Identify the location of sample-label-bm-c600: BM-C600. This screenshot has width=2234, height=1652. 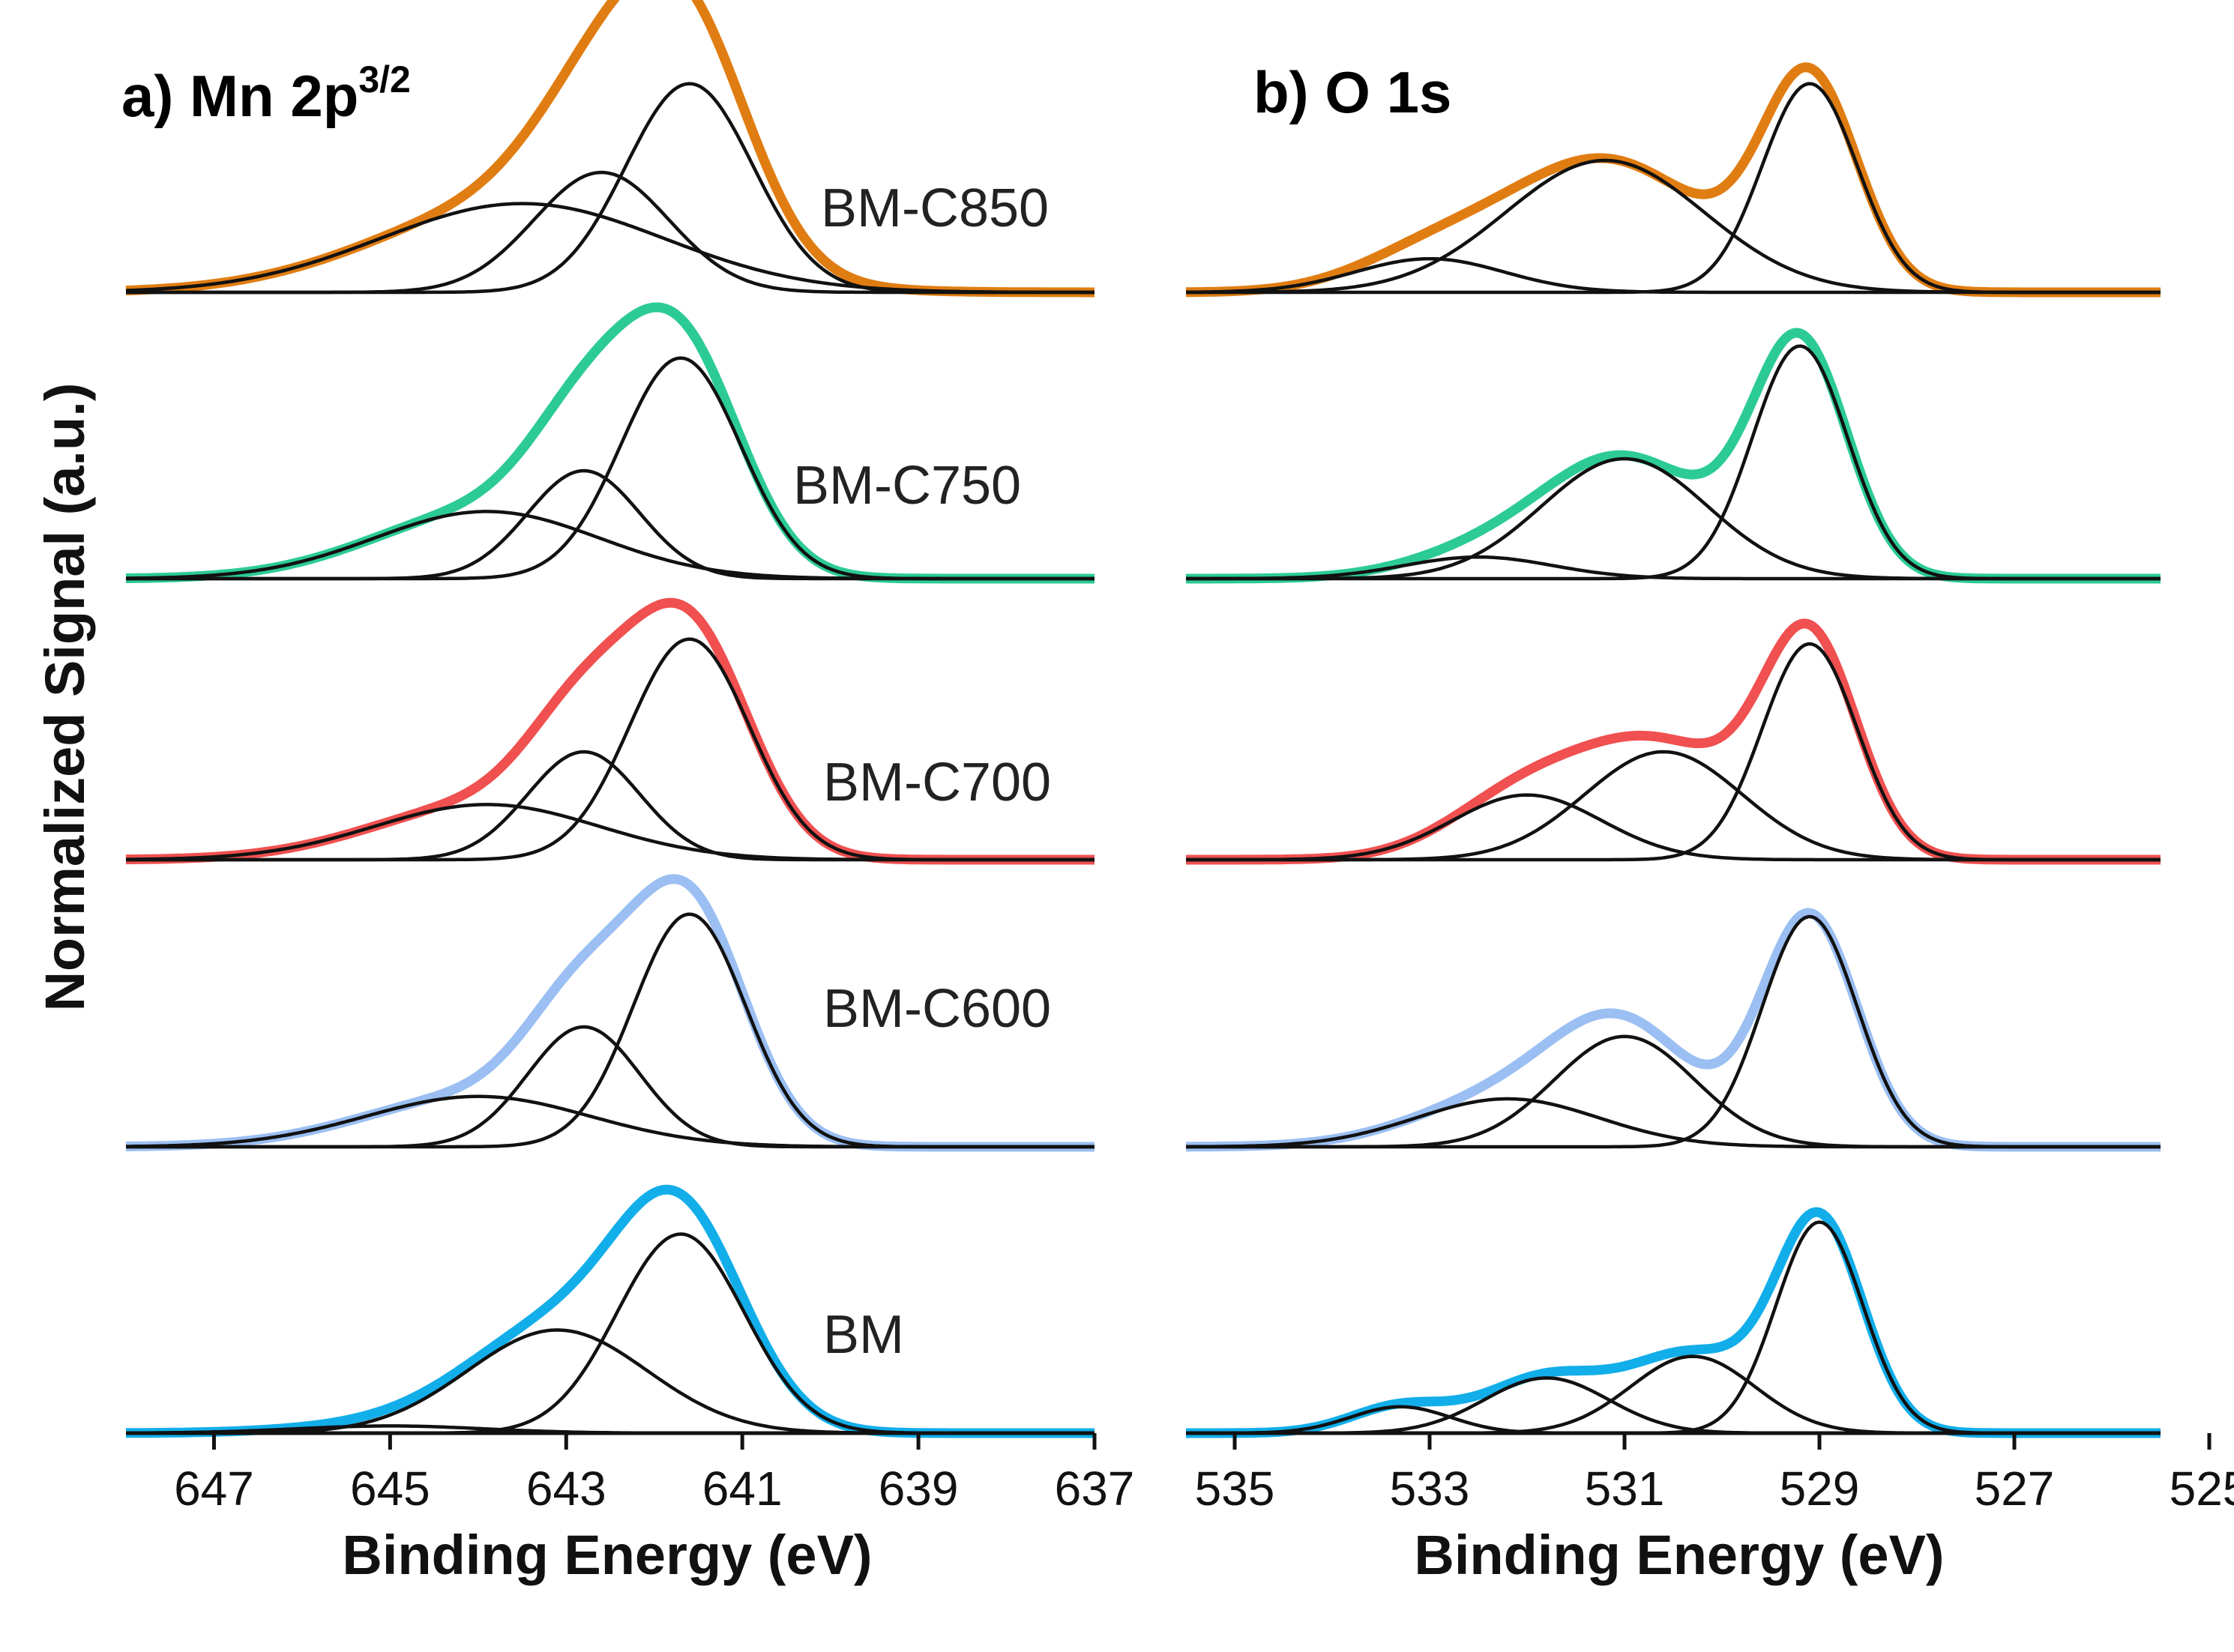
(937, 1009).